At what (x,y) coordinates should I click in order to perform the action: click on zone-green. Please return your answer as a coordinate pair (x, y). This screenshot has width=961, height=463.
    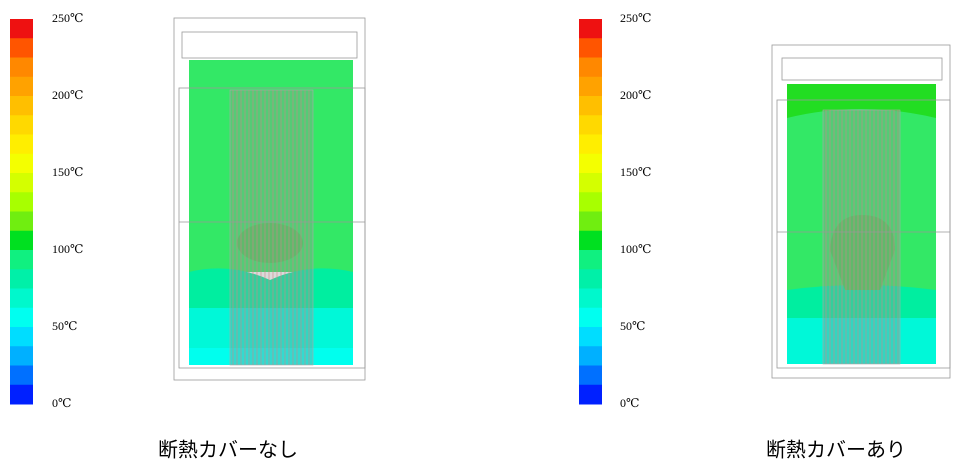
    Looking at the image, I should click on (861, 199).